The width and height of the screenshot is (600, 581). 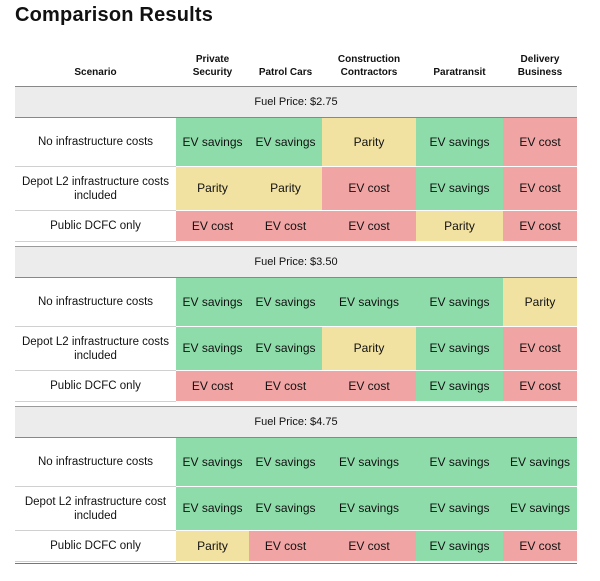 What do you see at coordinates (285, 188) in the screenshot?
I see `result-cell-patrol-cars: Parity` at bounding box center [285, 188].